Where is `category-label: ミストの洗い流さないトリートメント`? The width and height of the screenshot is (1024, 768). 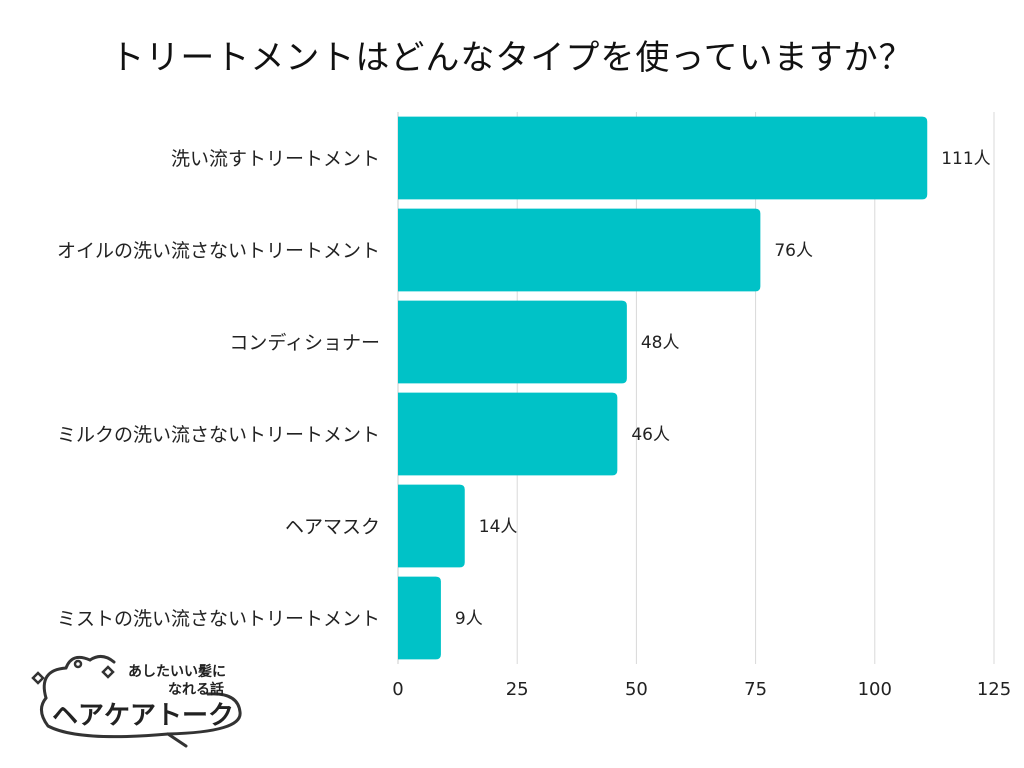 category-label: ミストの洗い流さないトリートメント is located at coordinates (218, 619).